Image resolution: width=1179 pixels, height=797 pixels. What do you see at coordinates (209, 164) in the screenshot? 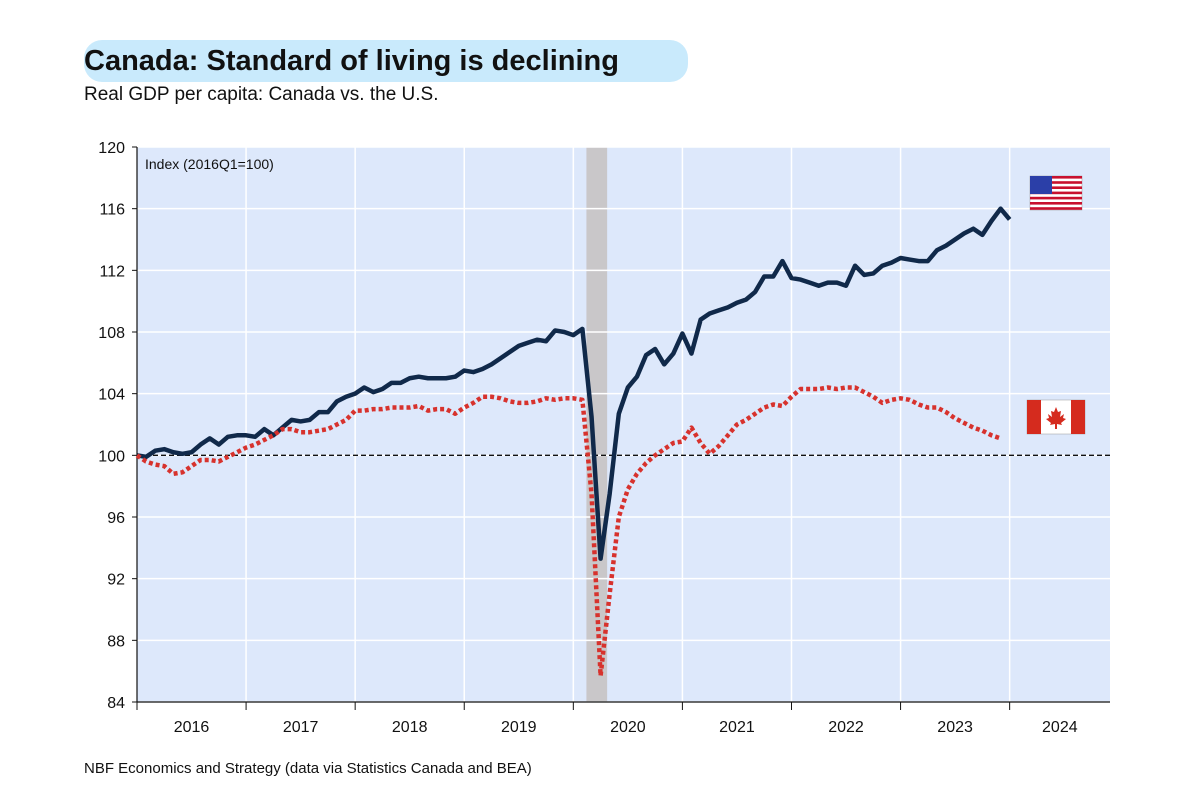
I see `annotation: Index (2016Q1=100)` at bounding box center [209, 164].